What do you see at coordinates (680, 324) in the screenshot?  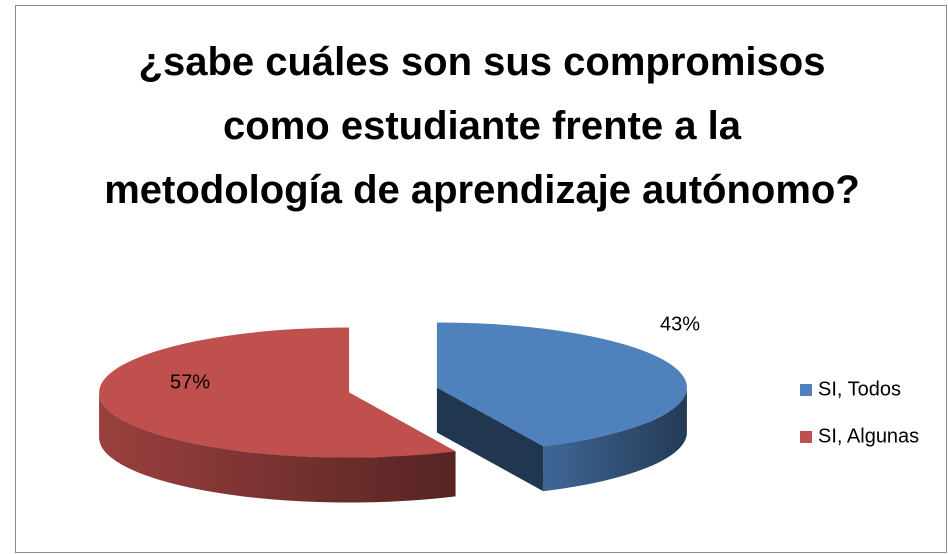 I see `data-label: 43%` at bounding box center [680, 324].